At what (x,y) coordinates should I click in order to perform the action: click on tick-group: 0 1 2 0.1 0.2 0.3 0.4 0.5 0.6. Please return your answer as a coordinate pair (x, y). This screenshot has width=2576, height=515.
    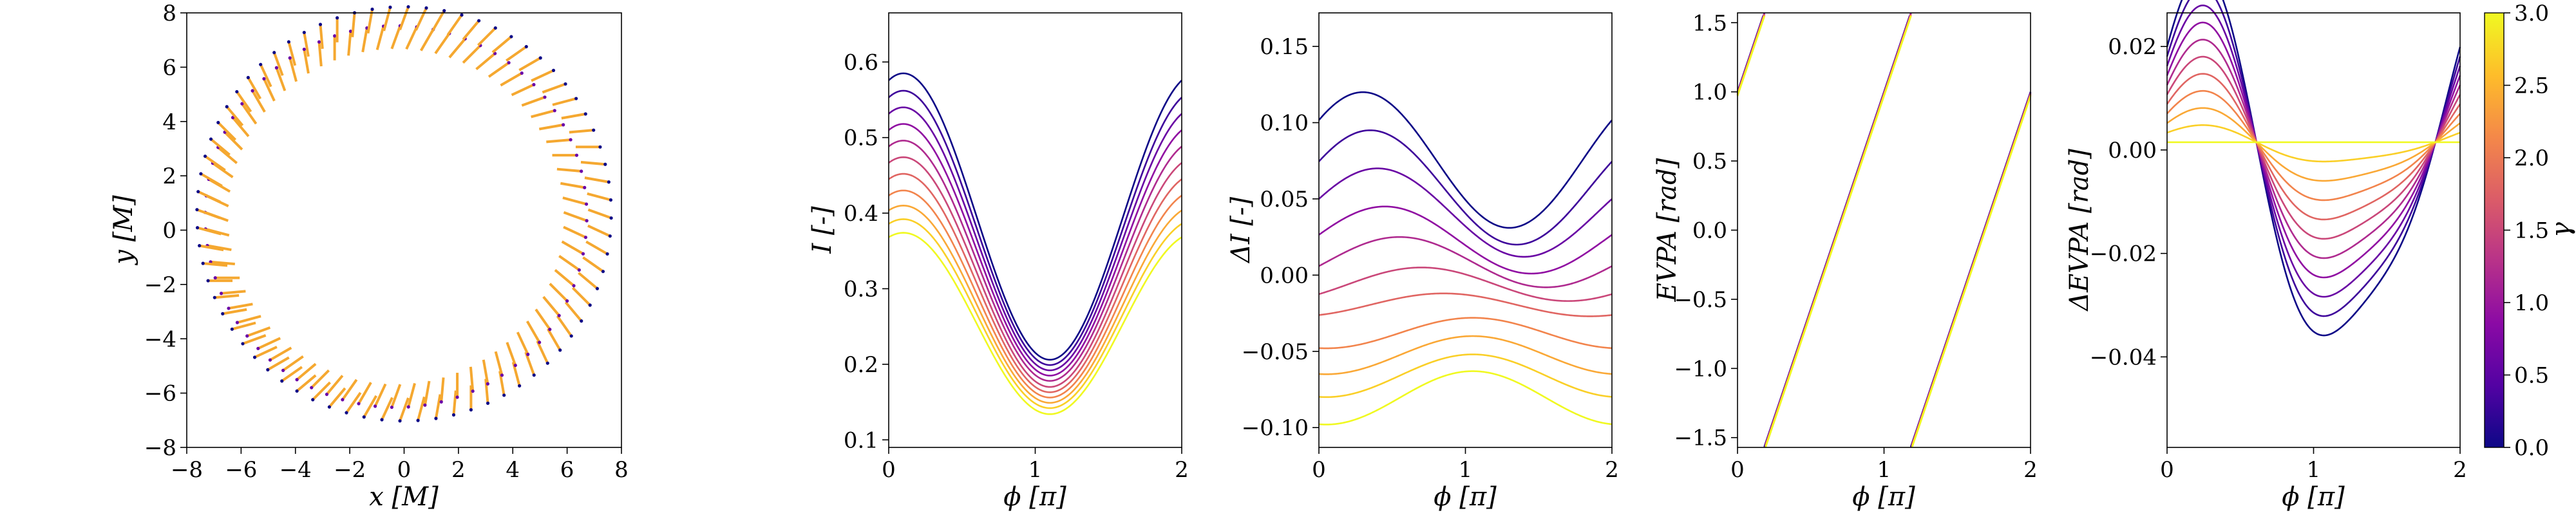
    Looking at the image, I should click on (1016, 266).